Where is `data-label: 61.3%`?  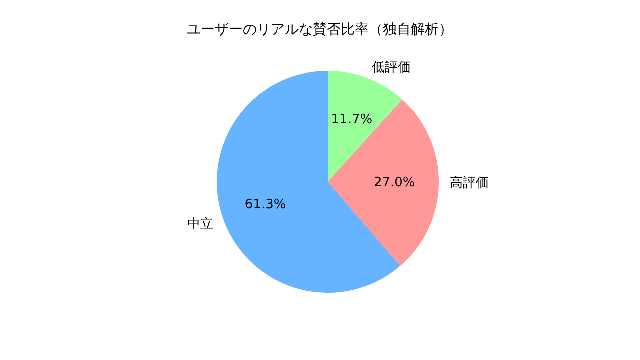
data-label: 61.3% is located at coordinates (265, 205).